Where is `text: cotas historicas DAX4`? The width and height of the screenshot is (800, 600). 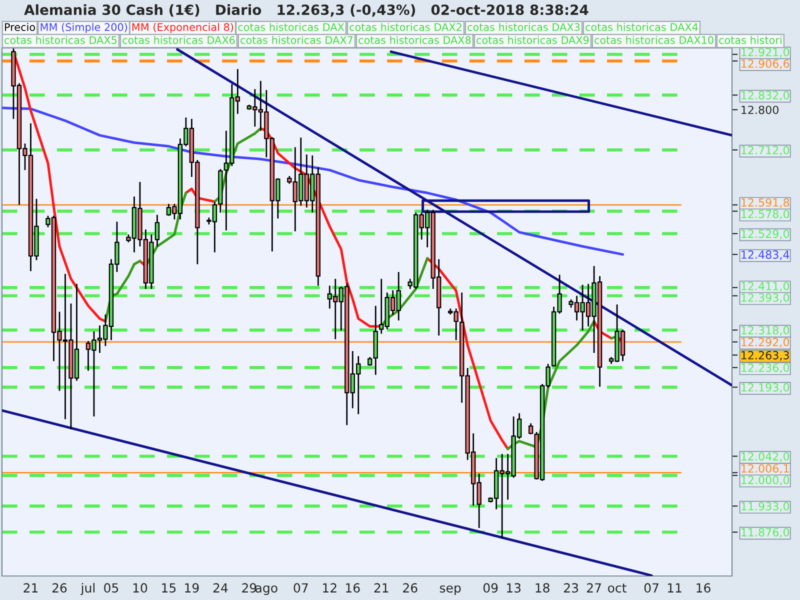 text: cotas historicas DAX4 is located at coordinates (642, 27).